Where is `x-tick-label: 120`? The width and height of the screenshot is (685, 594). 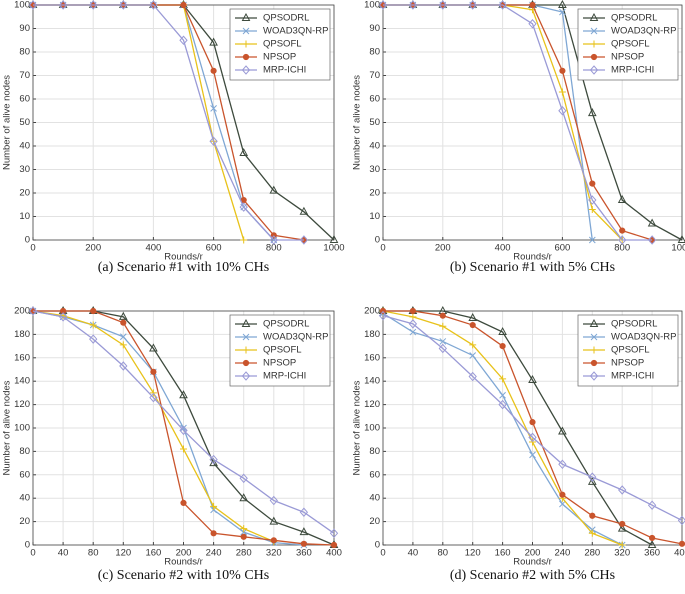 x-tick-label: 120 is located at coordinates (473, 553).